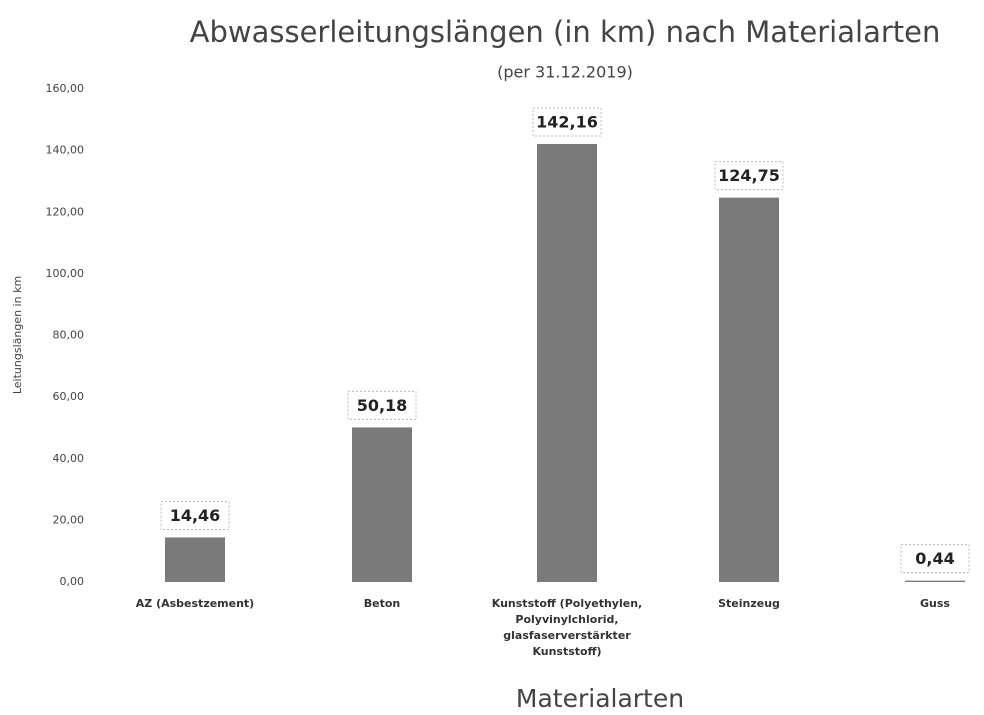 The width and height of the screenshot is (984, 715). Describe the element at coordinates (69, 519) in the screenshot. I see `y-tick-label: 20,00` at that location.